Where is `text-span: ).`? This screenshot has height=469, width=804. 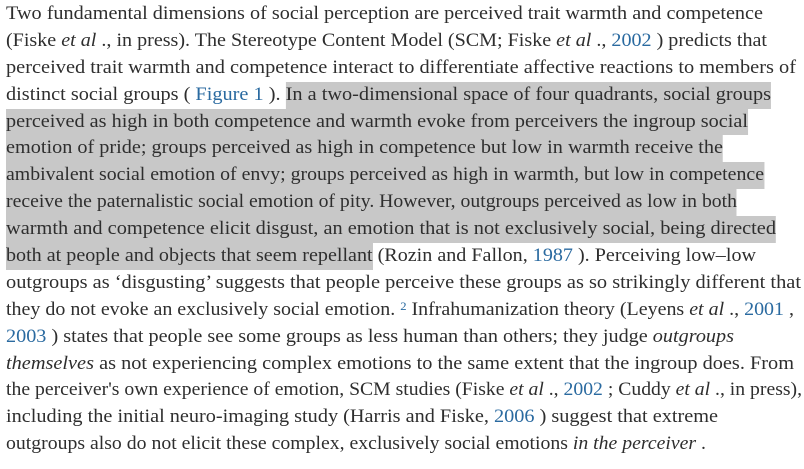 text-span: ). is located at coordinates (274, 94).